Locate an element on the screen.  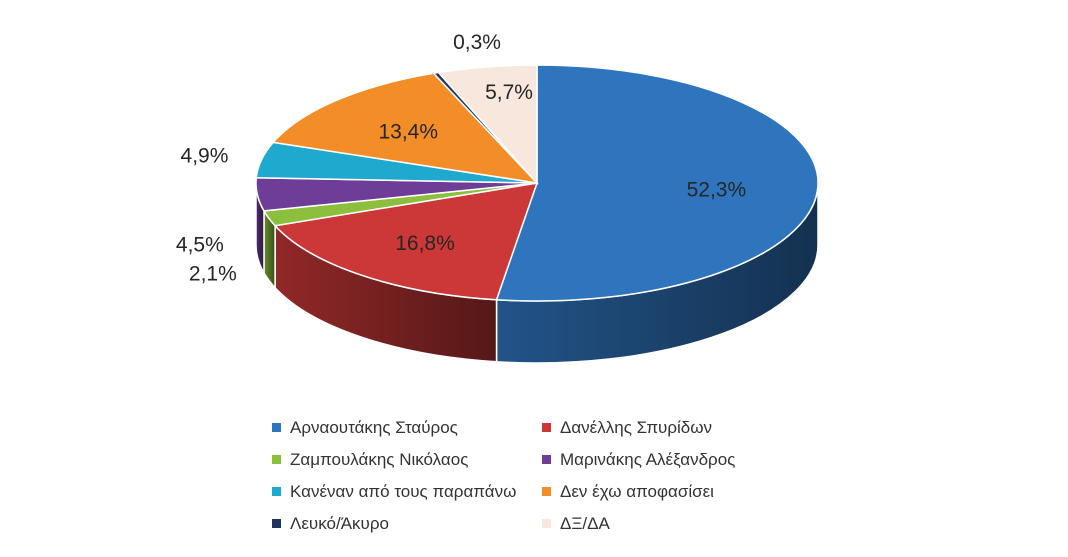
slice-5-top is located at coordinates (405, 128).